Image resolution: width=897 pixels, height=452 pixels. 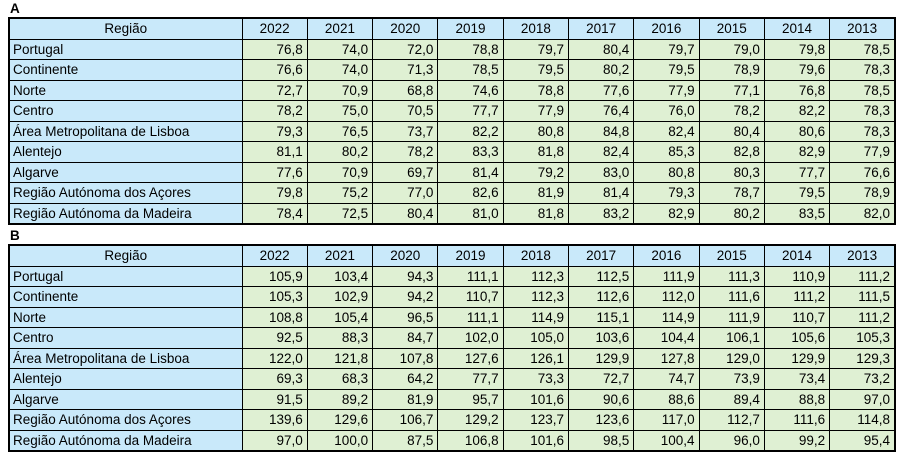 I want to click on value-cell: 96,0, so click(x=731, y=440).